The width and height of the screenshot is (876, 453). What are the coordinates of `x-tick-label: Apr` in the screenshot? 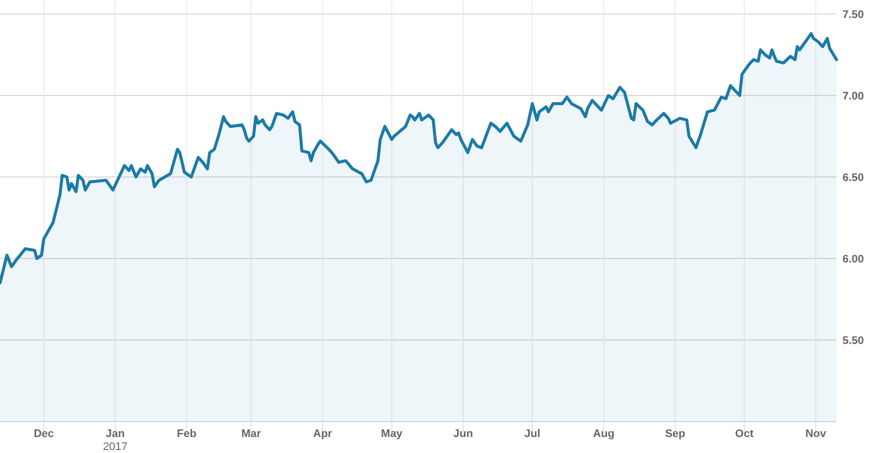 It's located at (323, 434).